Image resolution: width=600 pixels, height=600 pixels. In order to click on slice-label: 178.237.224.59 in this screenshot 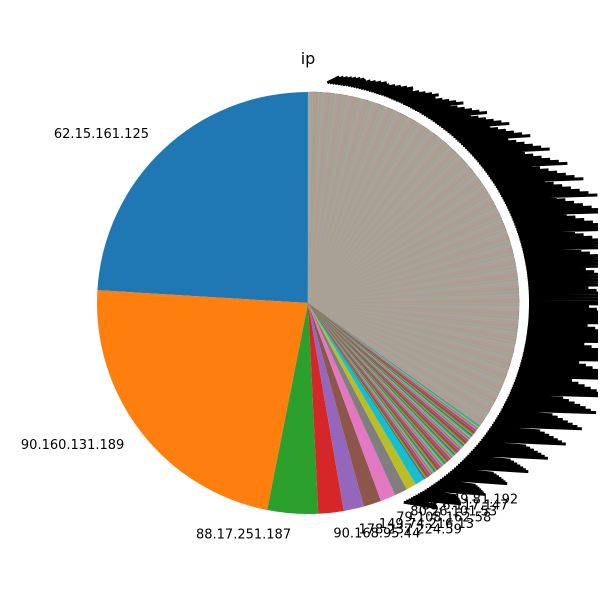, I will do `click(410, 530)`.